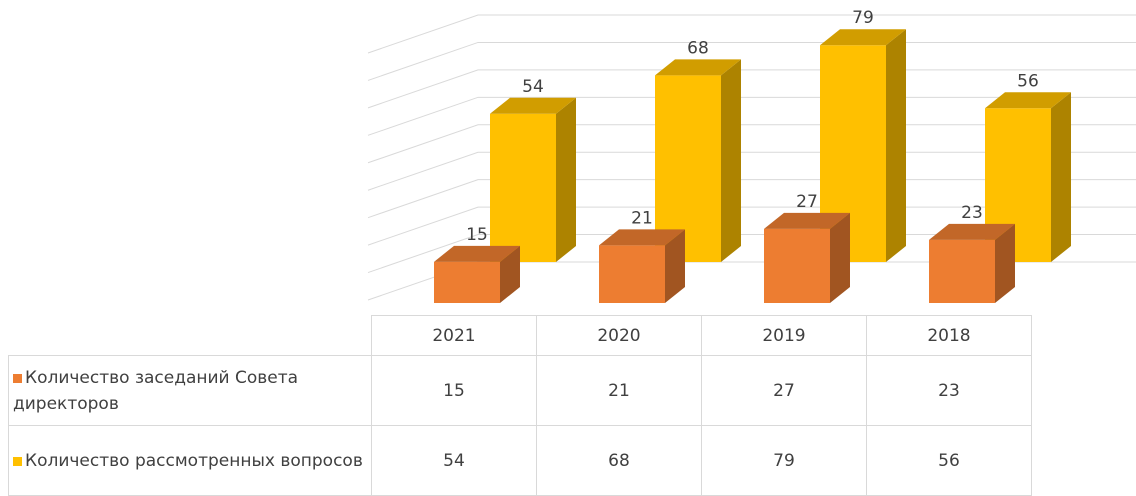 This screenshot has height=496, width=1136. Describe the element at coordinates (807, 202) in the screenshot. I see `value-label: 27` at that location.